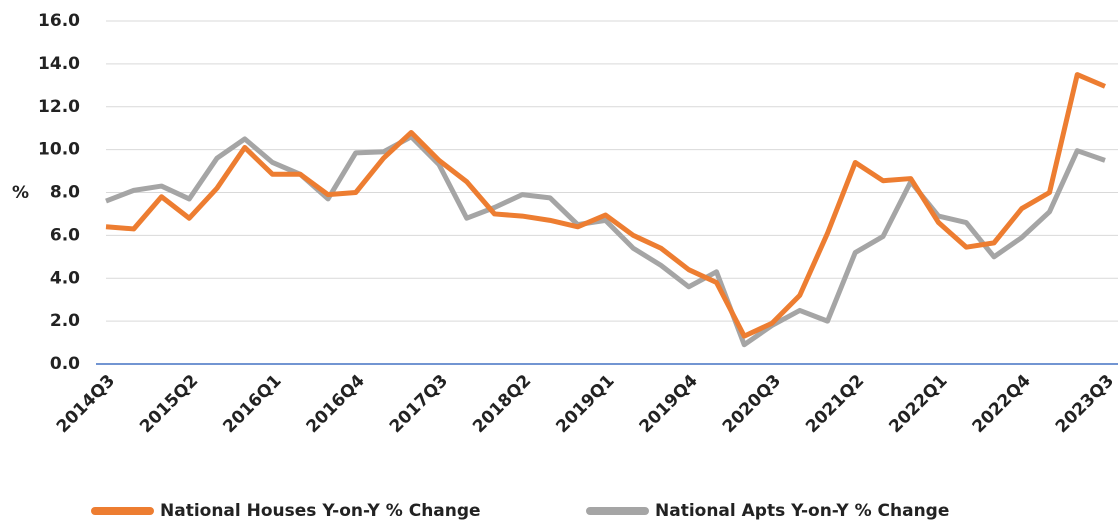  I want to click on y-tick-label: 16.0, so click(59, 21).